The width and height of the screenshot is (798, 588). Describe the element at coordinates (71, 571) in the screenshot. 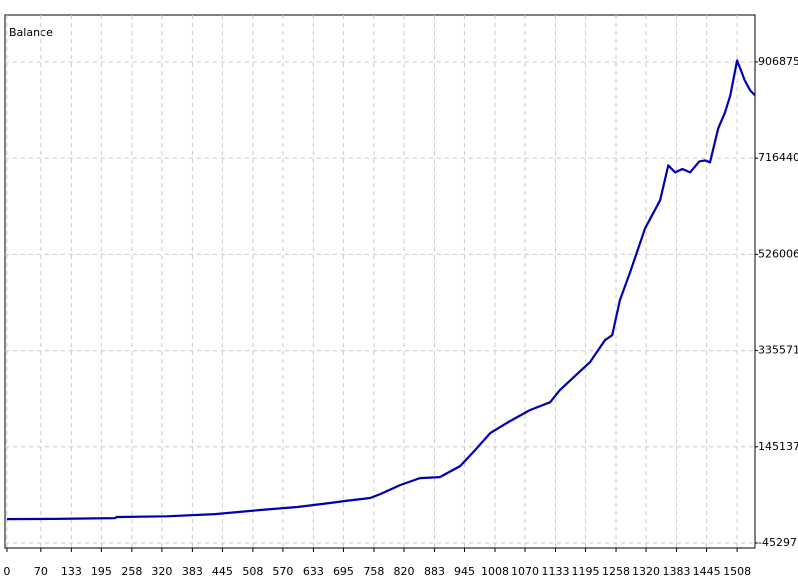

I see `x-tick-label: 133` at that location.